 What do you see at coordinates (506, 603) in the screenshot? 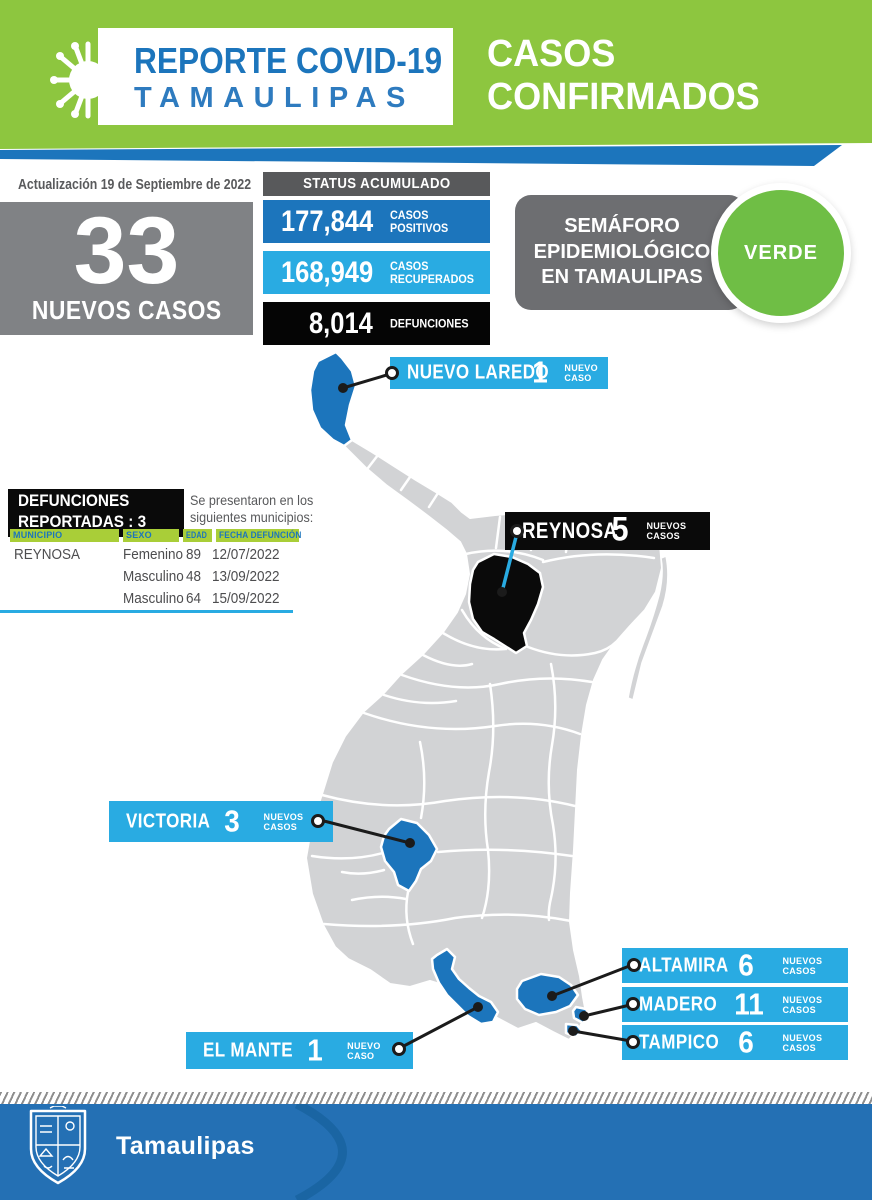
I see `municipality-reynosa` at bounding box center [506, 603].